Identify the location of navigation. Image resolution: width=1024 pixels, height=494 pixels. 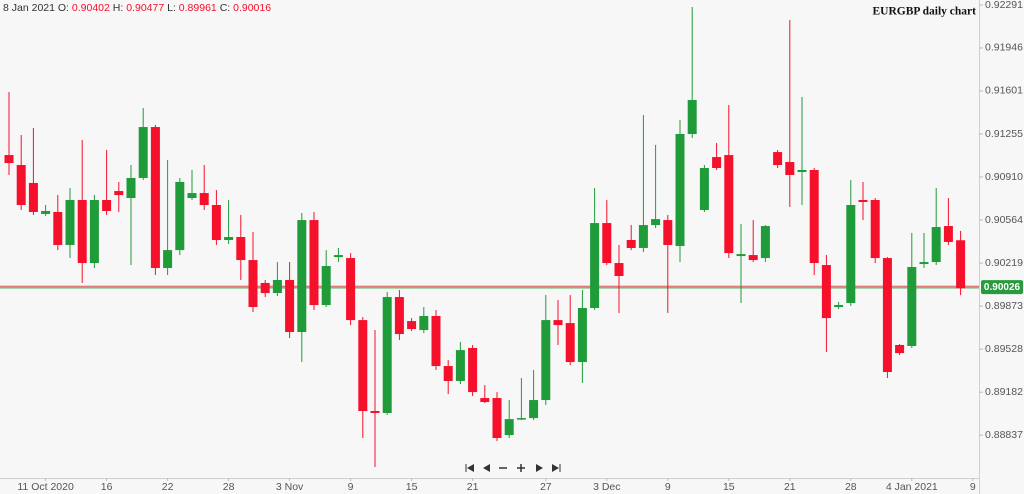
(513, 468).